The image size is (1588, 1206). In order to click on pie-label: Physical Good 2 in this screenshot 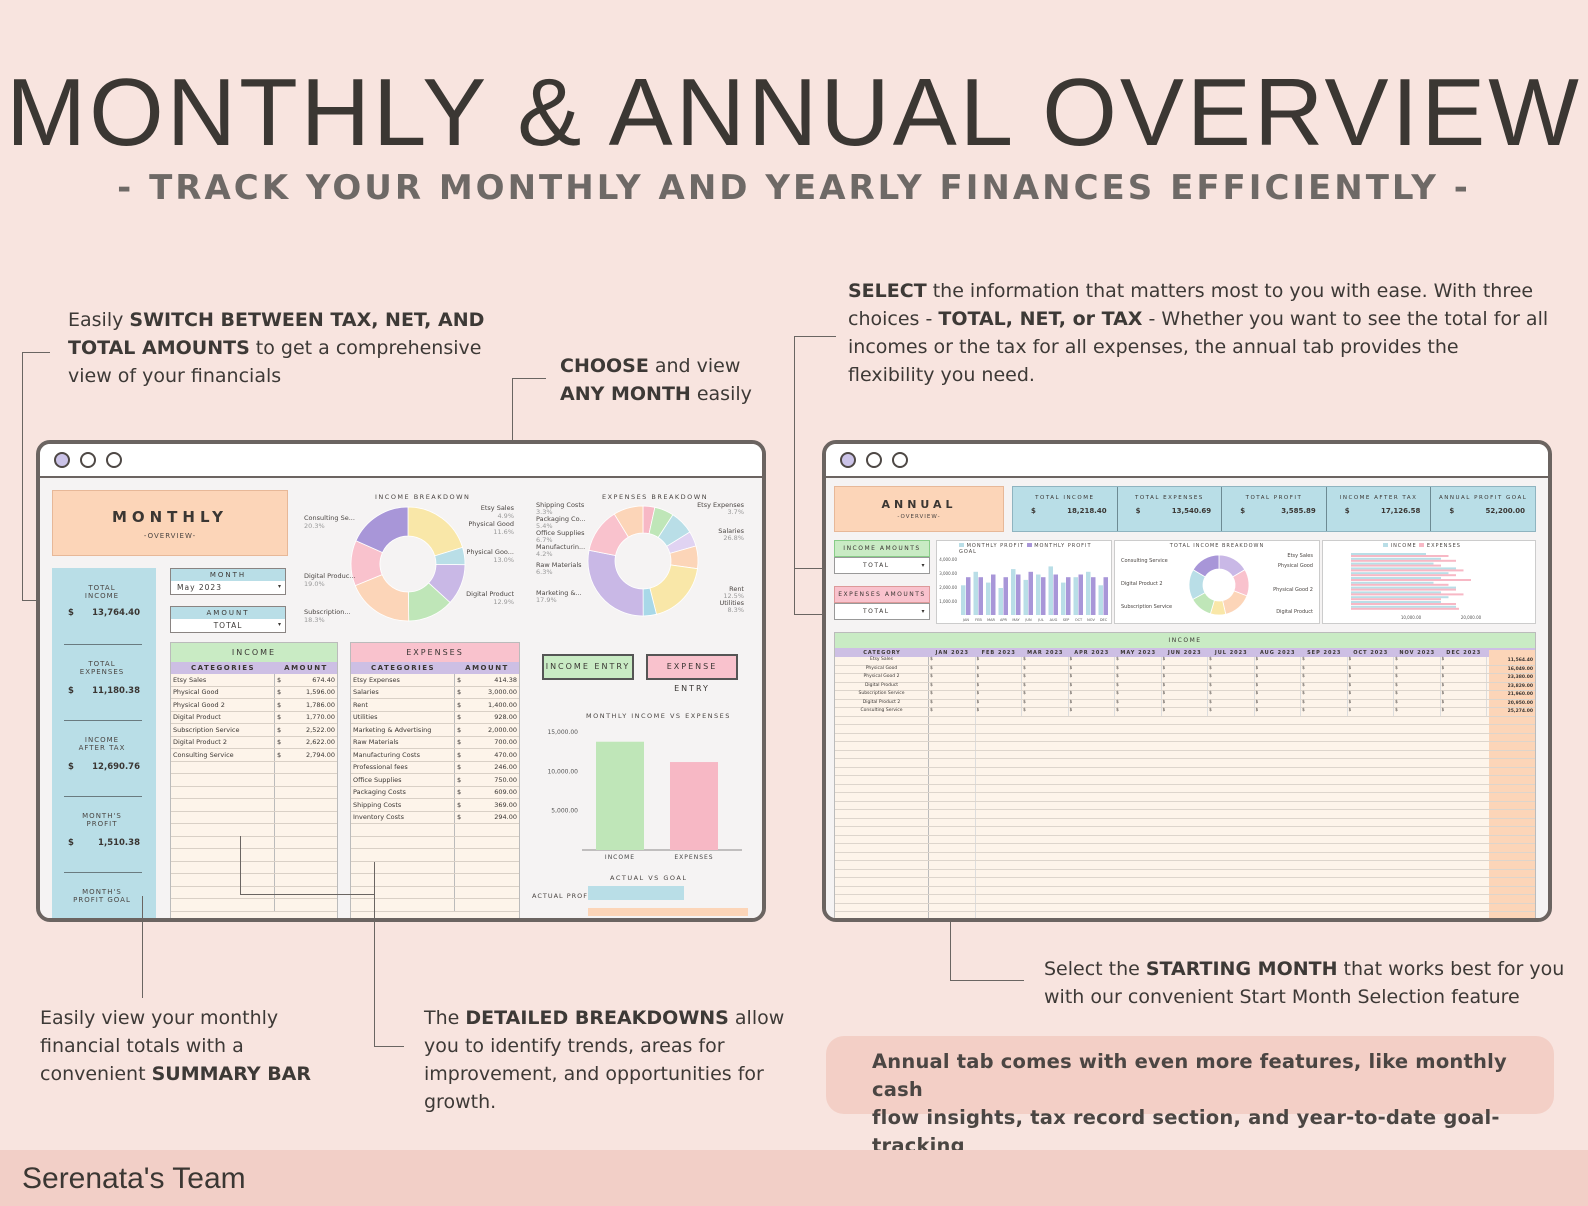, I will do `click(1293, 590)`.